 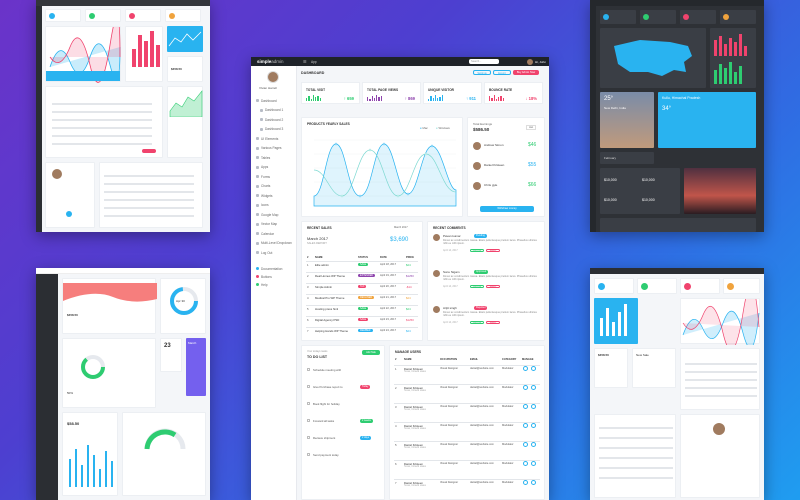 What do you see at coordinates (482, 72) in the screenshot?
I see `settings-button: Settings` at bounding box center [482, 72].